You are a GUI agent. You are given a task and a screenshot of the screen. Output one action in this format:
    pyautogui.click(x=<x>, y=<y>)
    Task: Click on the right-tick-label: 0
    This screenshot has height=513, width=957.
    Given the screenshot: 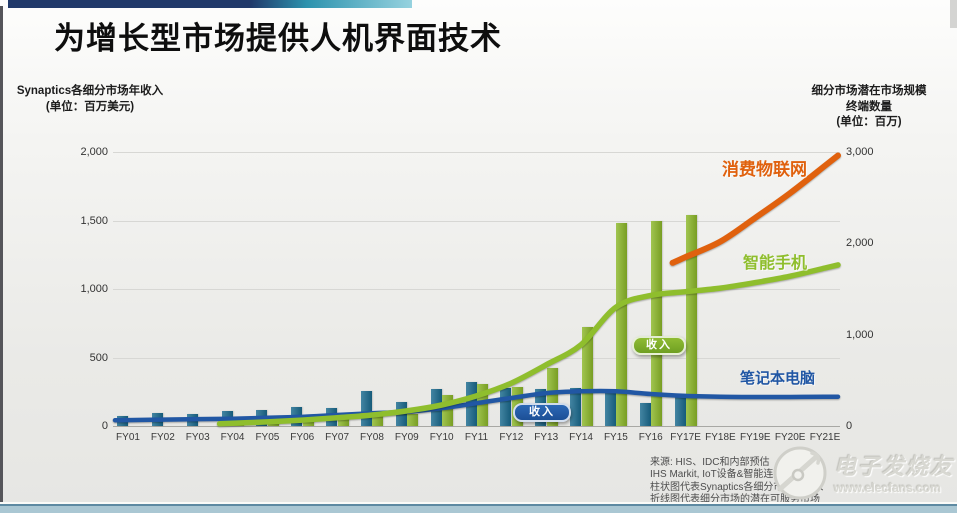 What is the action you would take?
    pyautogui.click(x=849, y=426)
    